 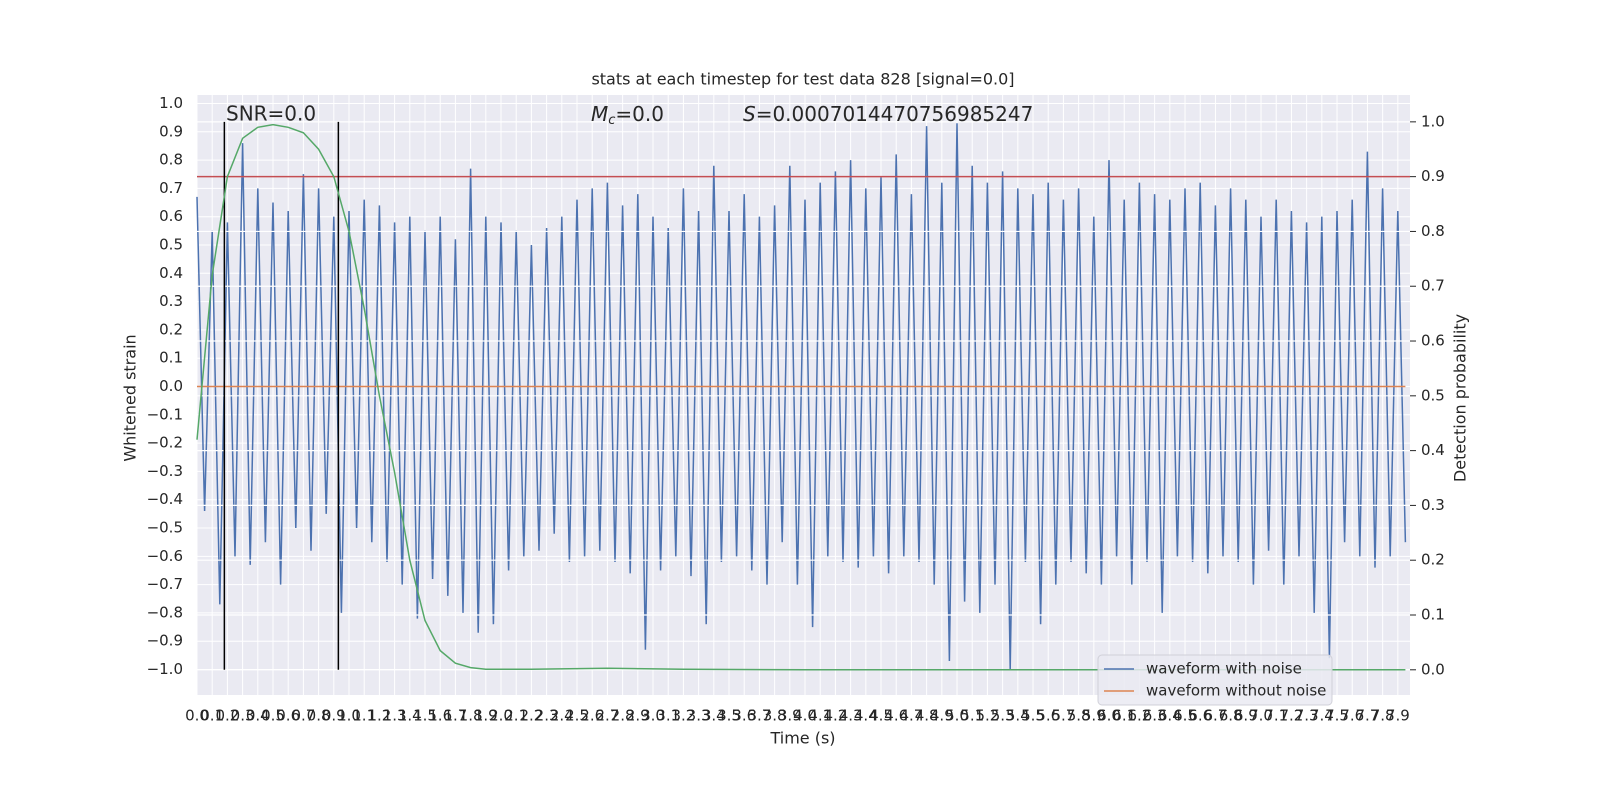 I want to click on mc-symbol: M, so click(x=599, y=114).